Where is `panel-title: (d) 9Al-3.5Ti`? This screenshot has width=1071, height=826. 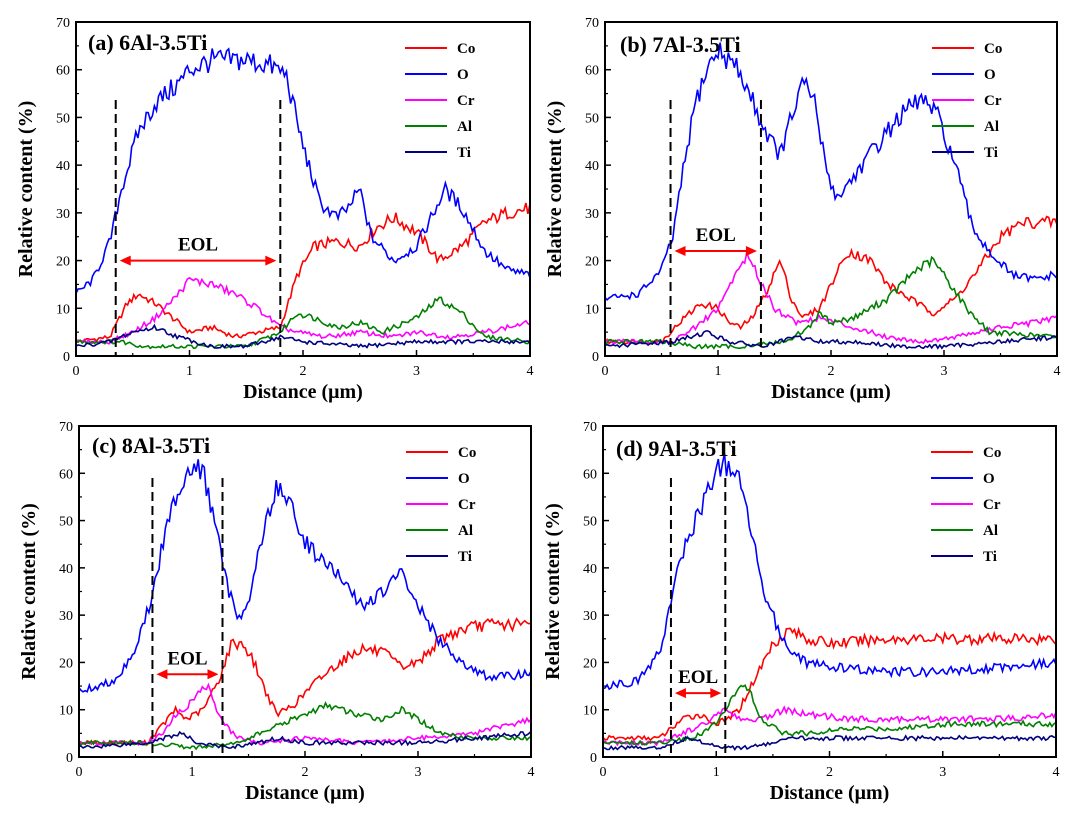
panel-title: (d) 9Al-3.5Ti is located at coordinates (676, 448).